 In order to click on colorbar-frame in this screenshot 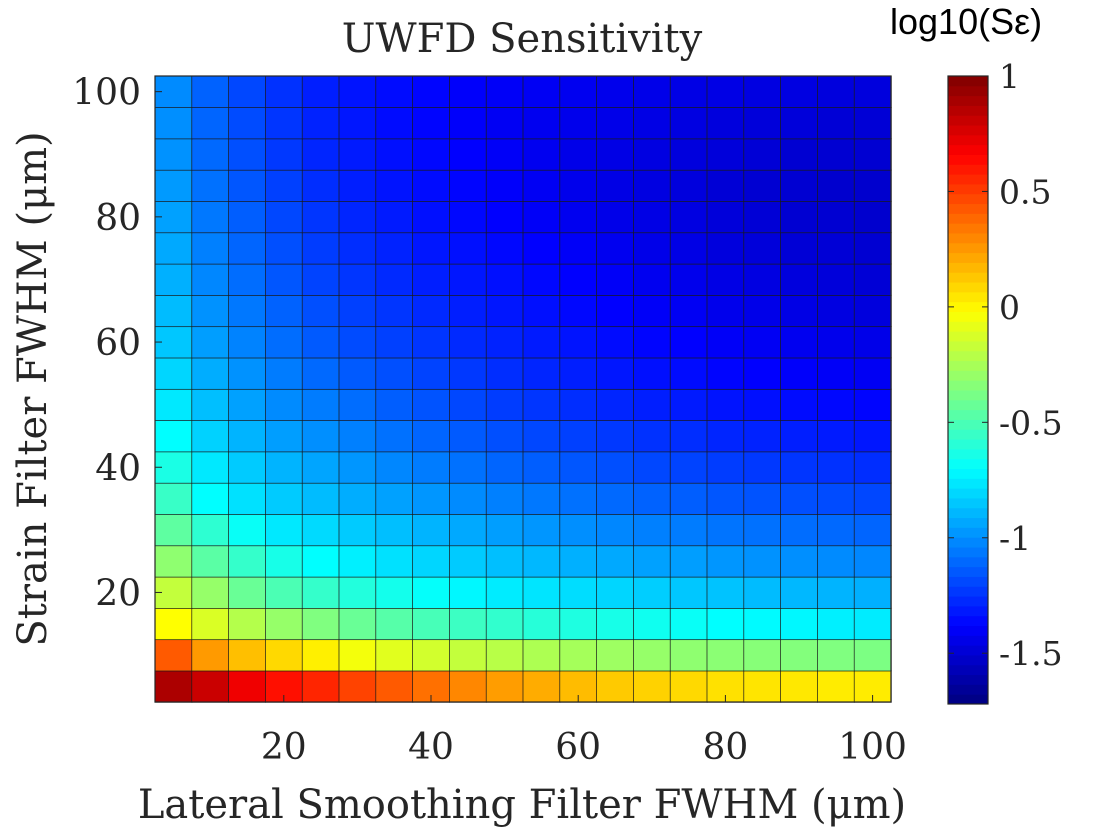, I will do `click(968, 390)`.